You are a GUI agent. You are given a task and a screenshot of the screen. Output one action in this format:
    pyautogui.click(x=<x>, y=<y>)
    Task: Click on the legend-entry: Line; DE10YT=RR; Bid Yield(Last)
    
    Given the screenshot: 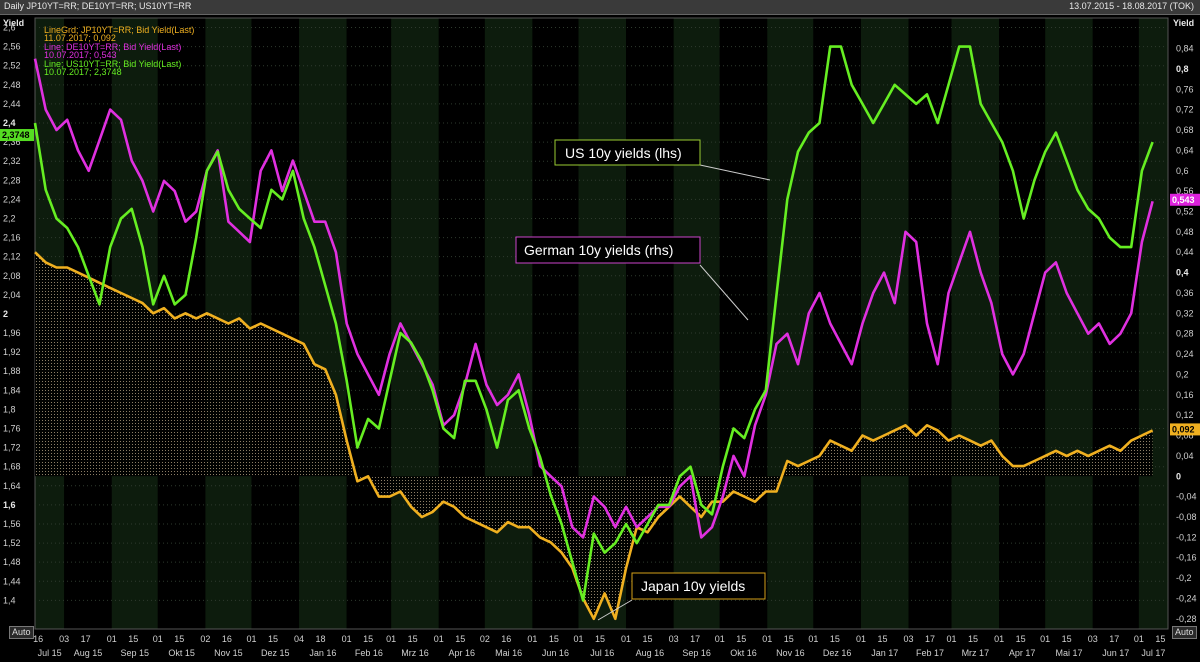 What is the action you would take?
    pyautogui.click(x=112, y=47)
    